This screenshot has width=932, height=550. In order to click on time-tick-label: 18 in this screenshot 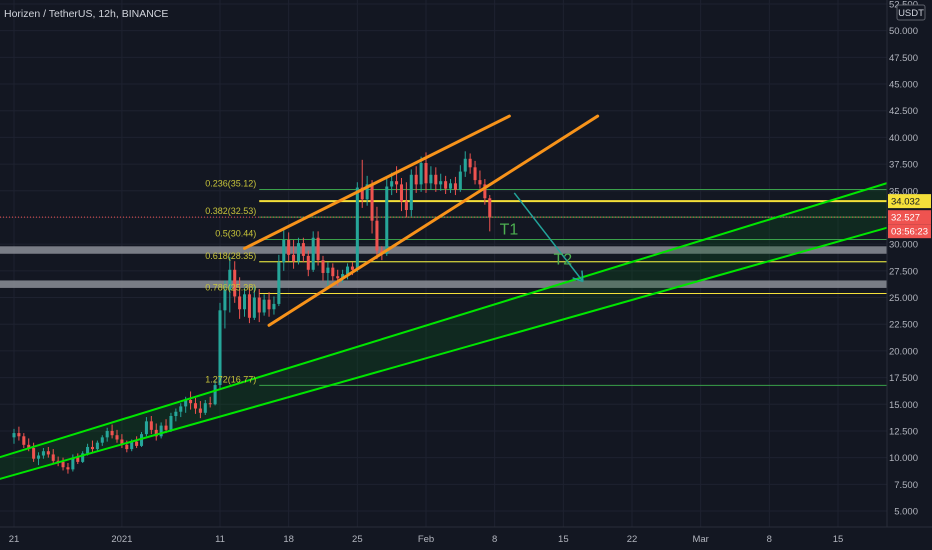, I will do `click(288, 539)`.